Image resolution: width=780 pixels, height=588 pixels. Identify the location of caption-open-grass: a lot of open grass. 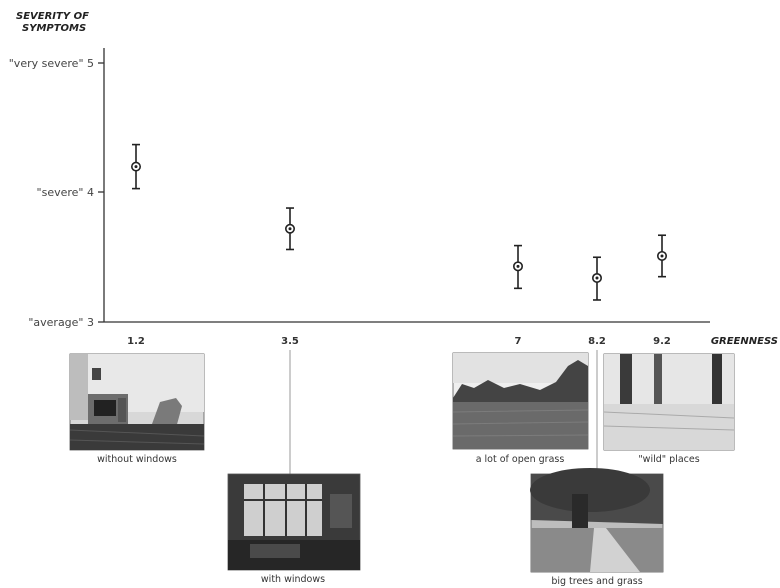
(520, 459).